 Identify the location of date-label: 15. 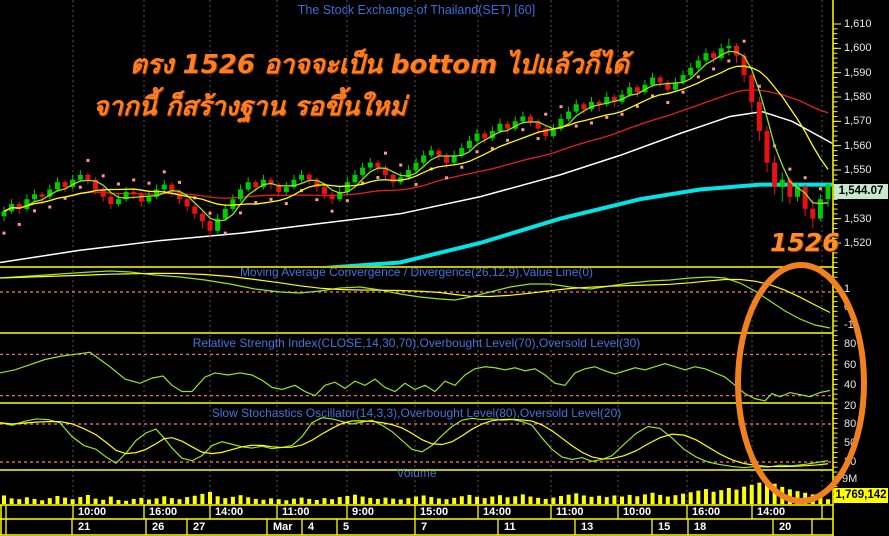
(664, 527).